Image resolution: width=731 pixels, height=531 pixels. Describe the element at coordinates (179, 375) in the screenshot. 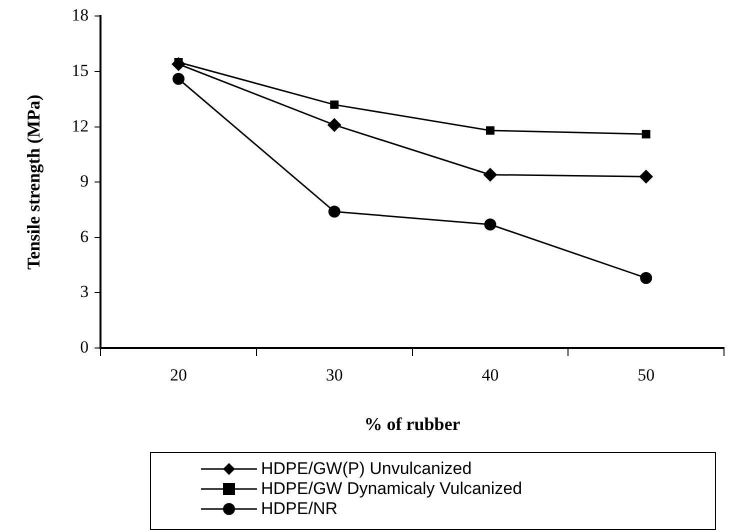

I see `x-tick-label: 20` at that location.